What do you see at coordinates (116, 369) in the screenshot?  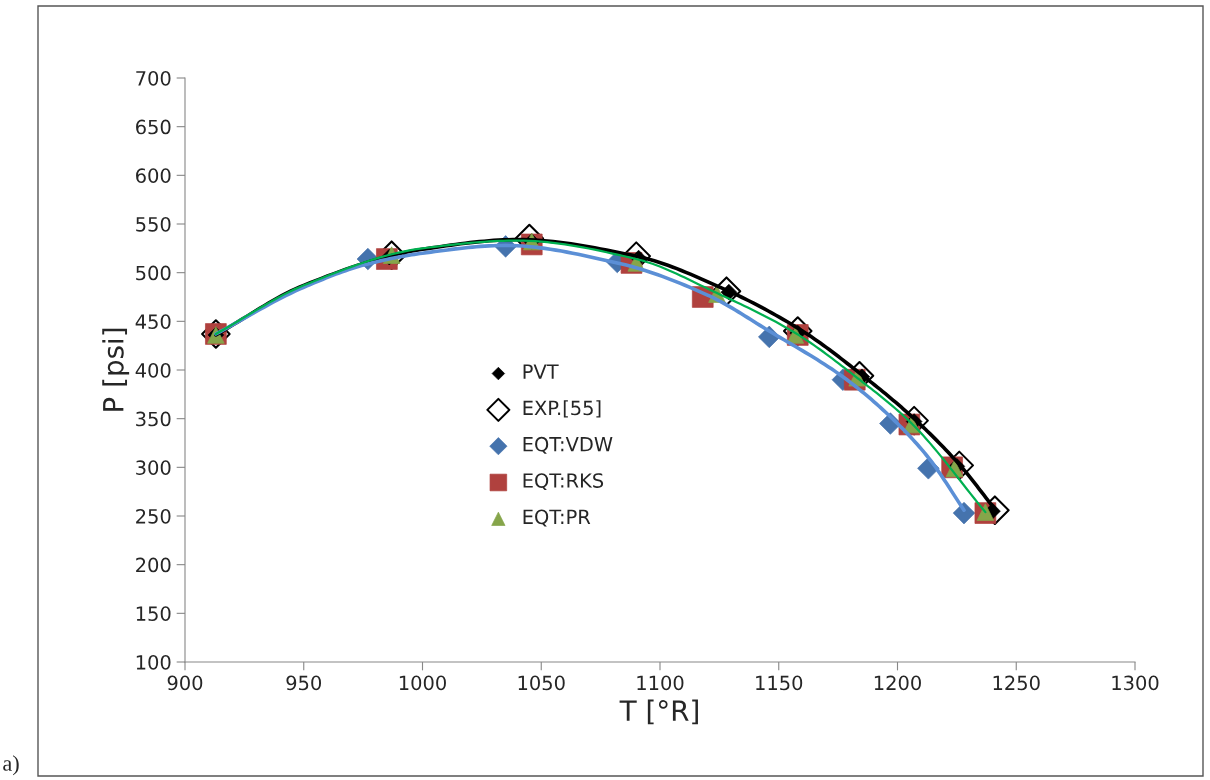 I see `y-axis-title: P [psi]` at bounding box center [116, 369].